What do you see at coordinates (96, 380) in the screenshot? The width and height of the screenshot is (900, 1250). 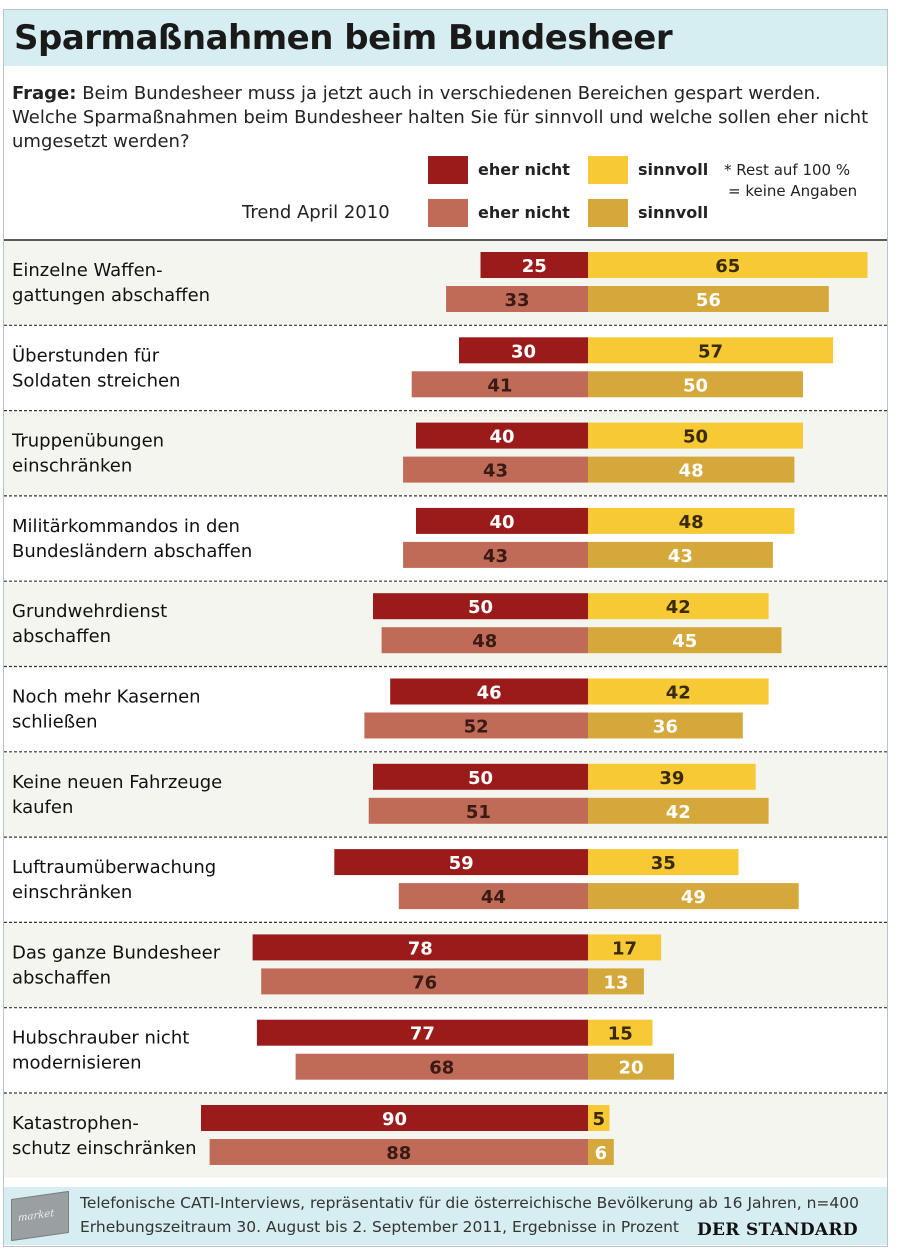 I see `category-label: Soldaten streichen` at bounding box center [96, 380].